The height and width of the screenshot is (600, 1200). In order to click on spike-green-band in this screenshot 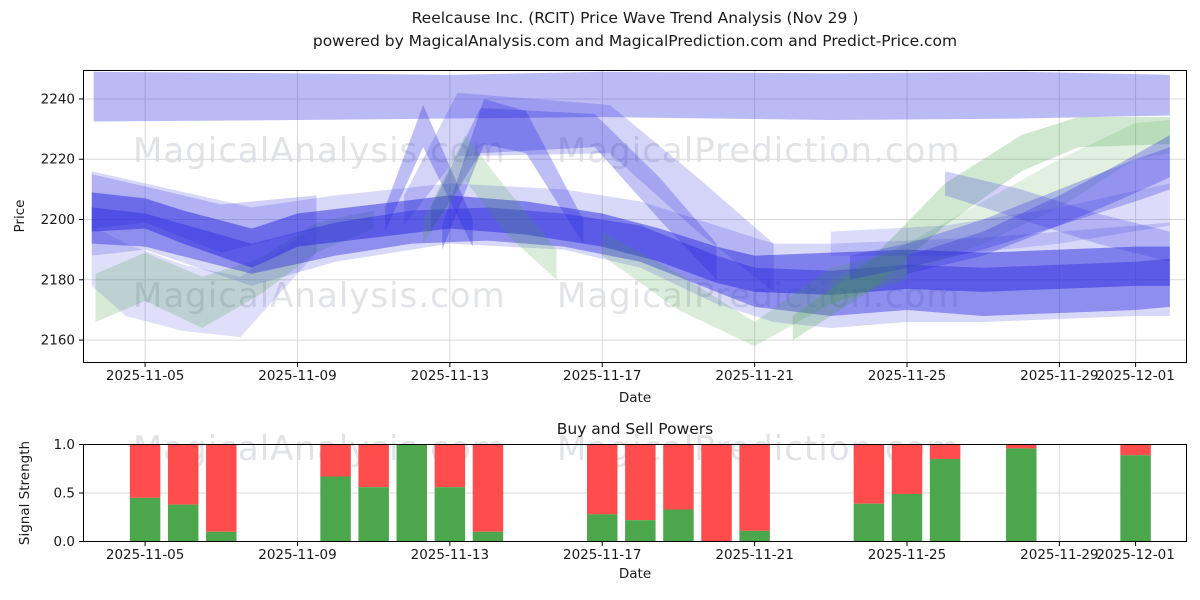, I will do `click(490, 207)`.